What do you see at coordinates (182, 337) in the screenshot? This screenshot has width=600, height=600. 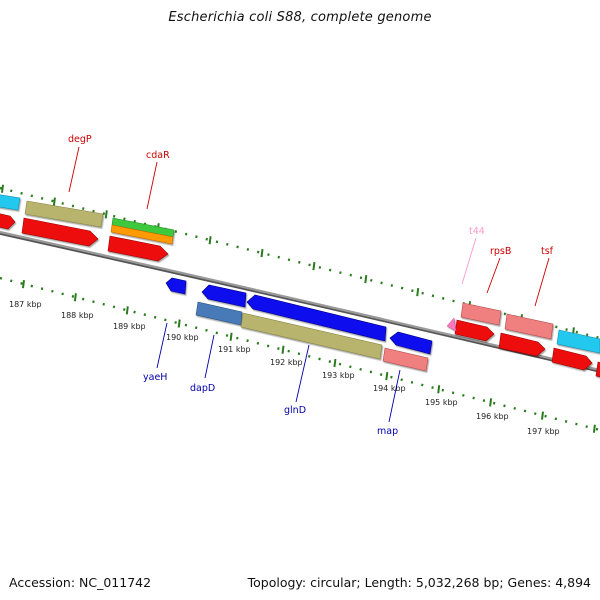 I see `tick-label: 190 kbp` at bounding box center [182, 337].